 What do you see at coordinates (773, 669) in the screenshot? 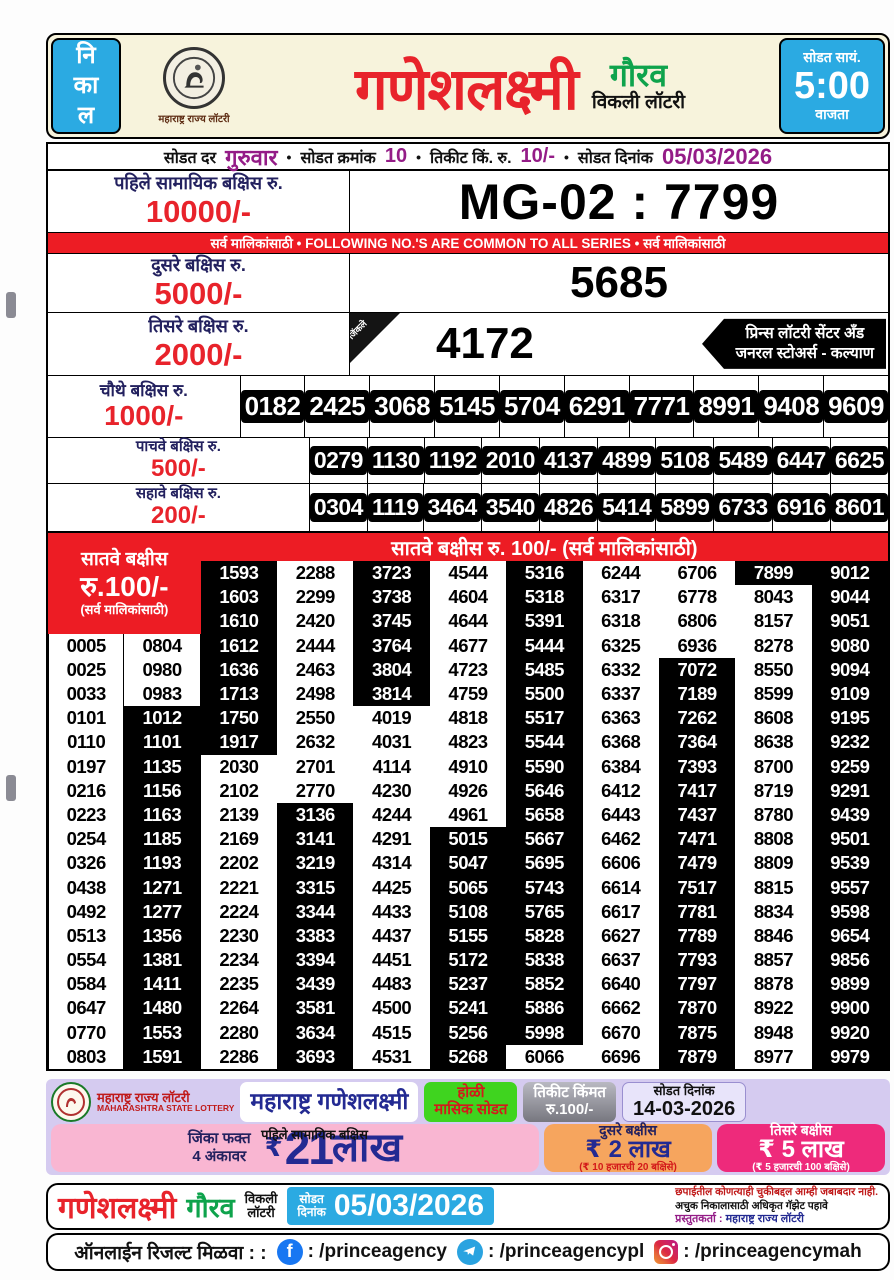
I see `prize-100-number: 8550` at bounding box center [773, 669].